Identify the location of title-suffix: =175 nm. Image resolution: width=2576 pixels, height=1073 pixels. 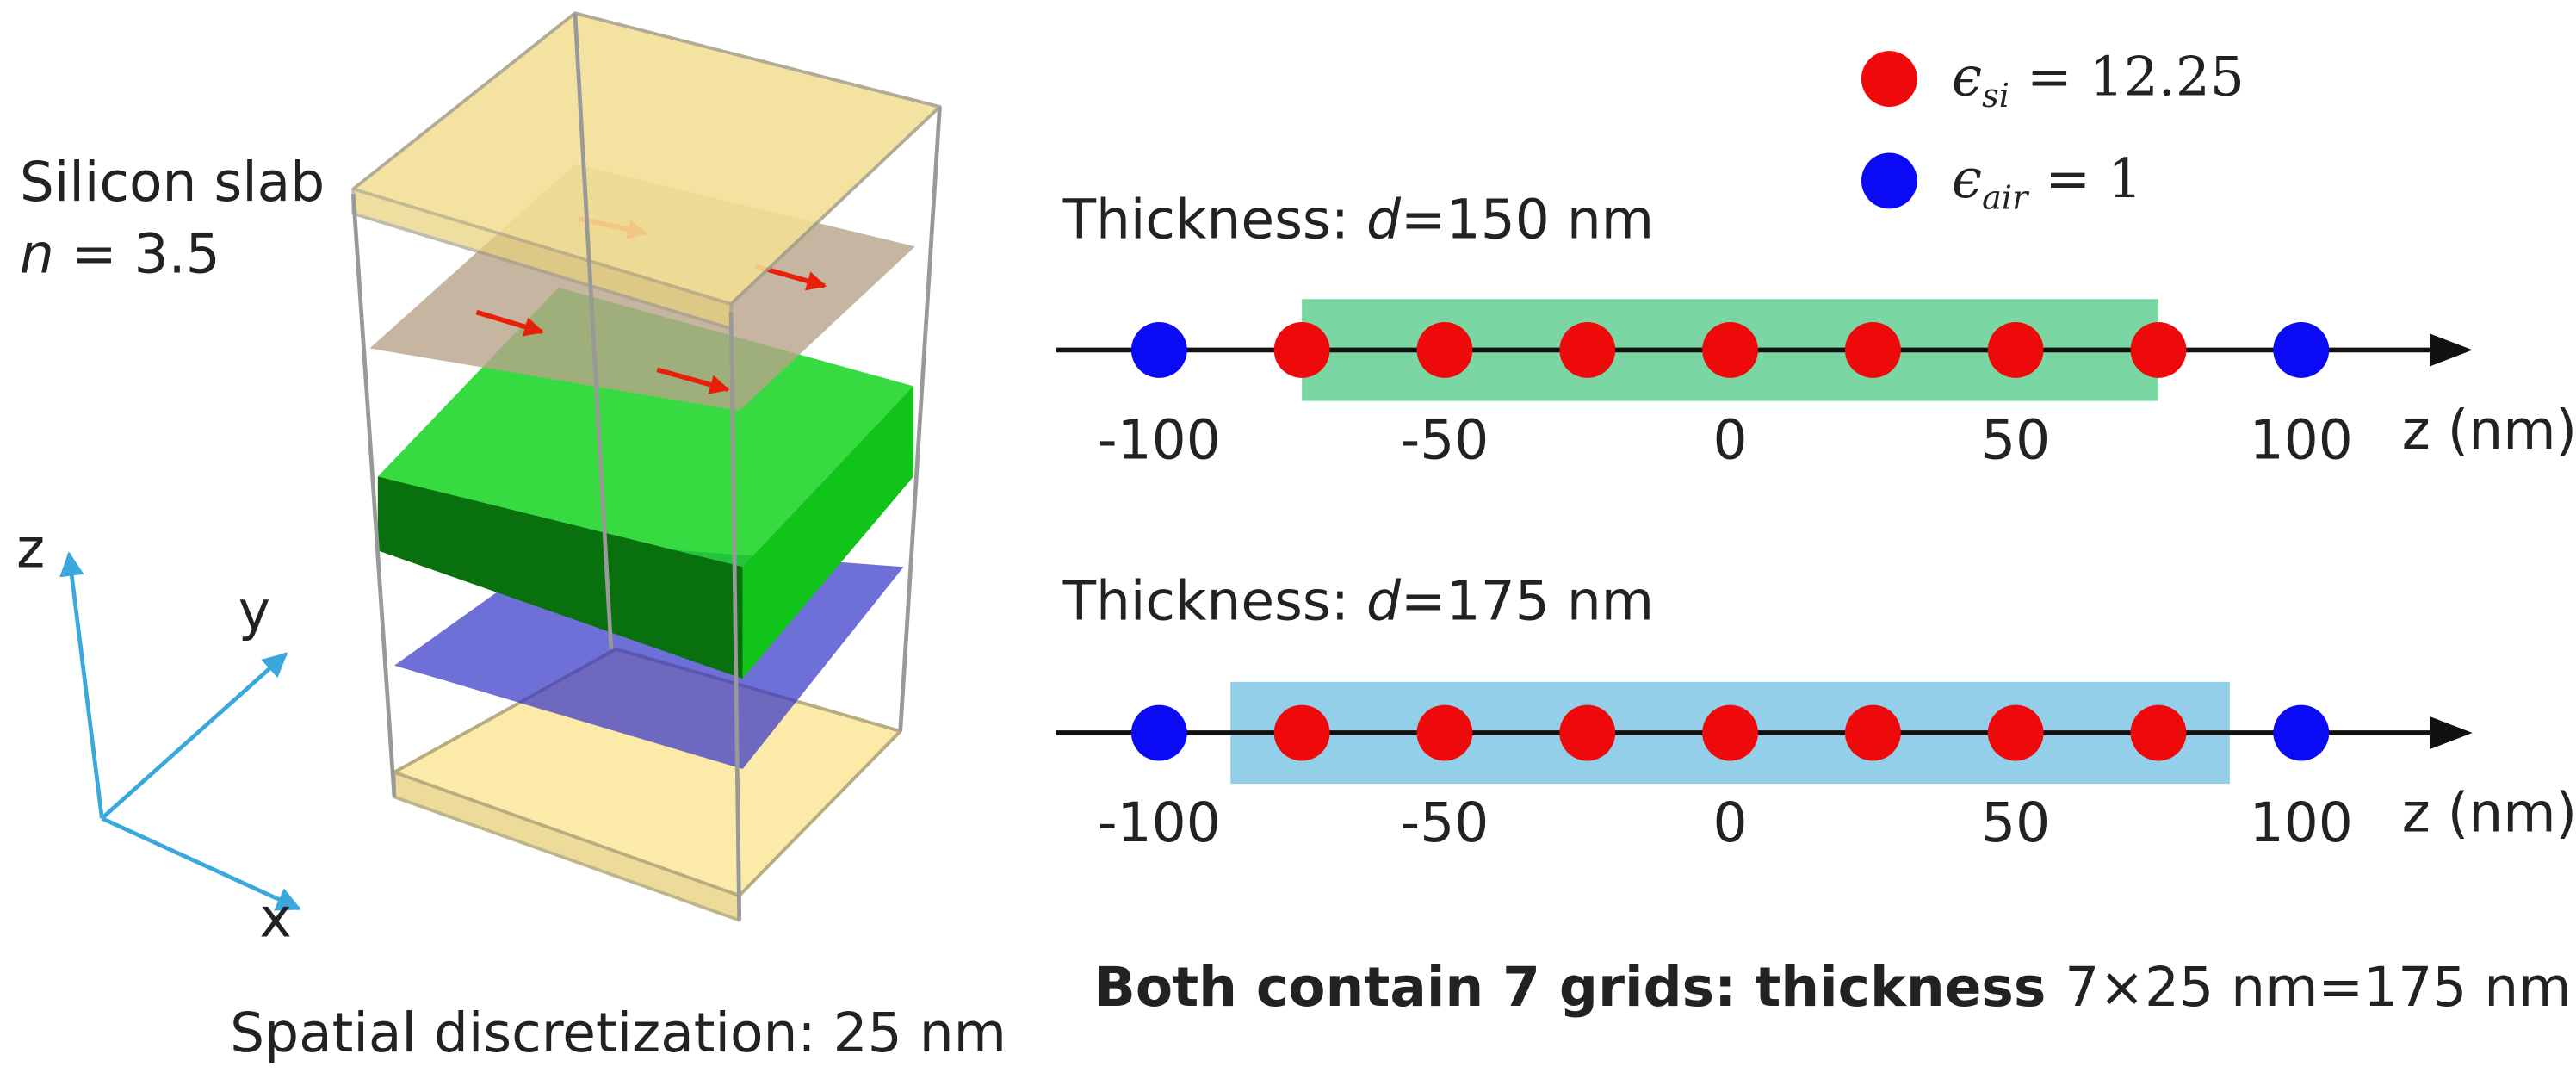
(1527, 600).